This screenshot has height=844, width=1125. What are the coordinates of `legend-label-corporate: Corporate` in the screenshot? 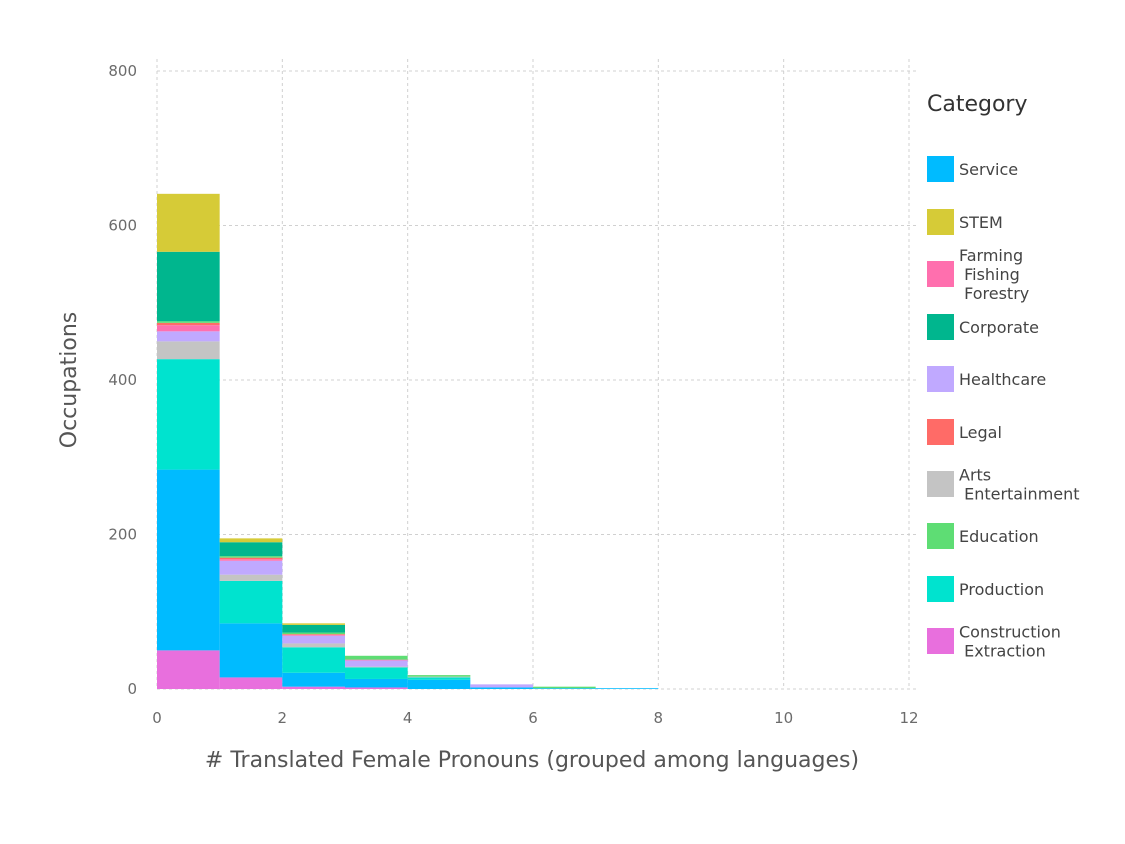 It's located at (999, 327).